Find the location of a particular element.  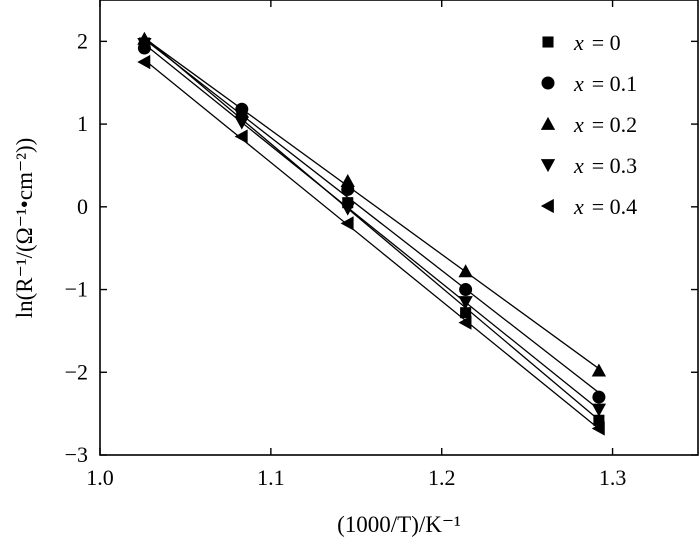

x-axis-label-text: (1000/T)/K⁻¹ is located at coordinates (399, 524).